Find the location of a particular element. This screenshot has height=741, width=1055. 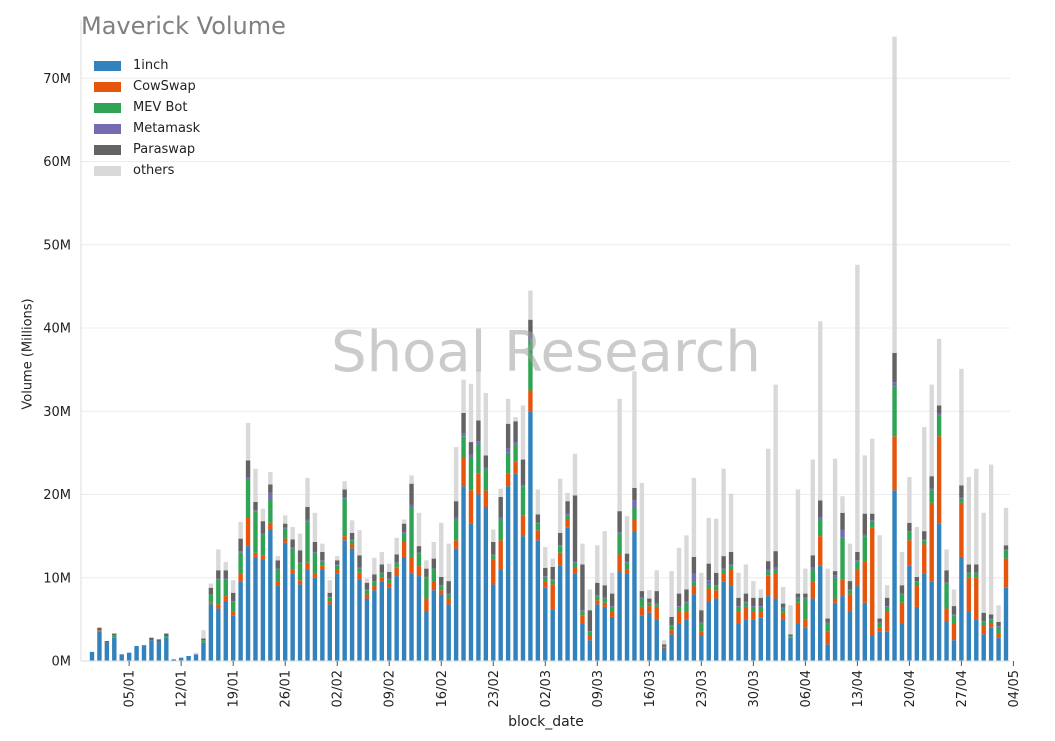

y-tick-label: 70M is located at coordinates (57, 79).